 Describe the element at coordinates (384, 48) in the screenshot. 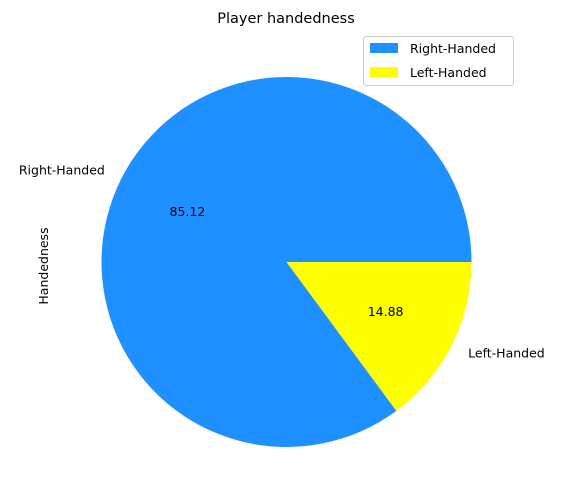

I see `legend-swatch-right-handed` at that location.